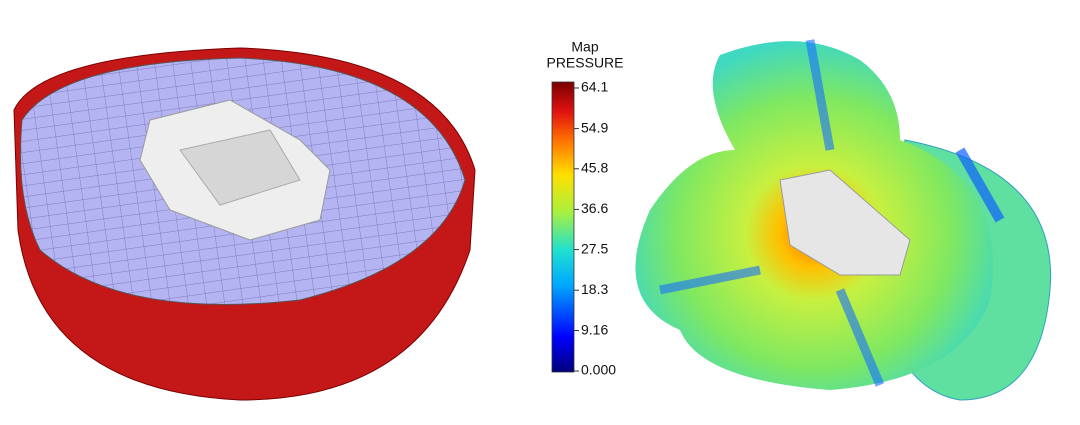 The width and height of the screenshot is (1080, 425). What do you see at coordinates (584, 63) in the screenshot?
I see `colorbar-subtitle: PRESSURE` at bounding box center [584, 63].